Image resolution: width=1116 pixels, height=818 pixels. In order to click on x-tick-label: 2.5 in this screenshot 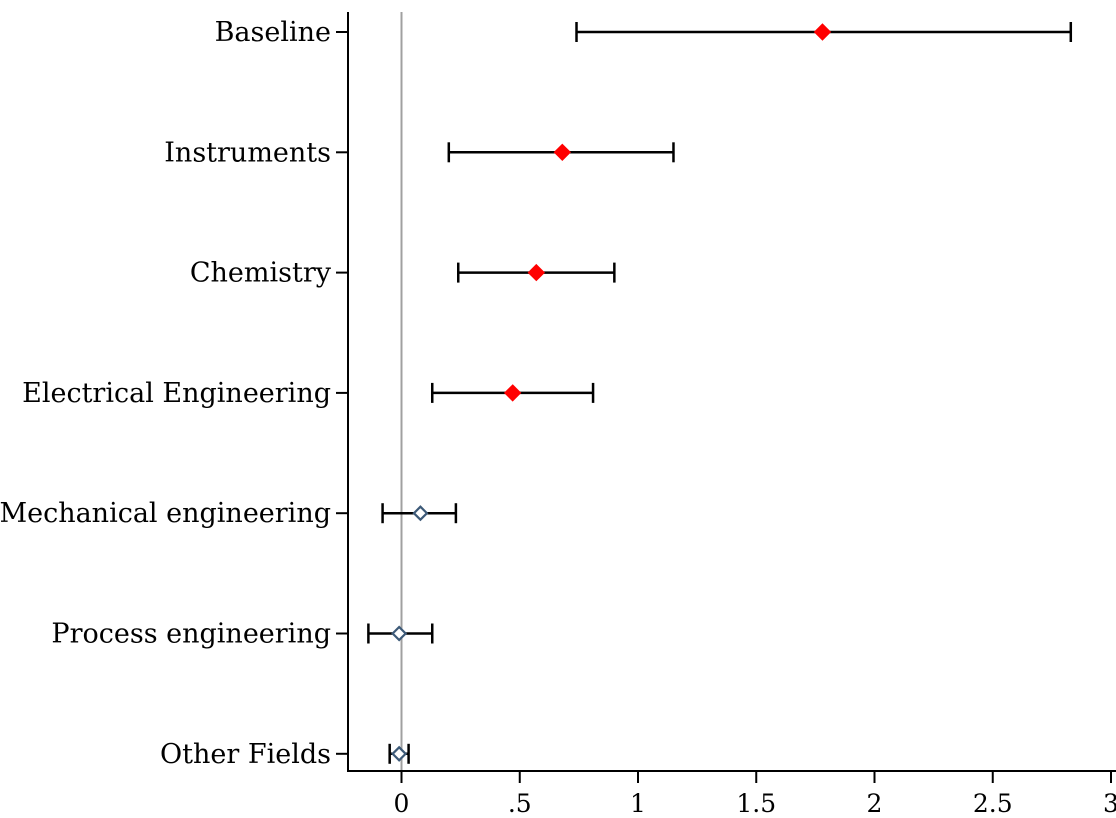, I will do `click(993, 803)`.